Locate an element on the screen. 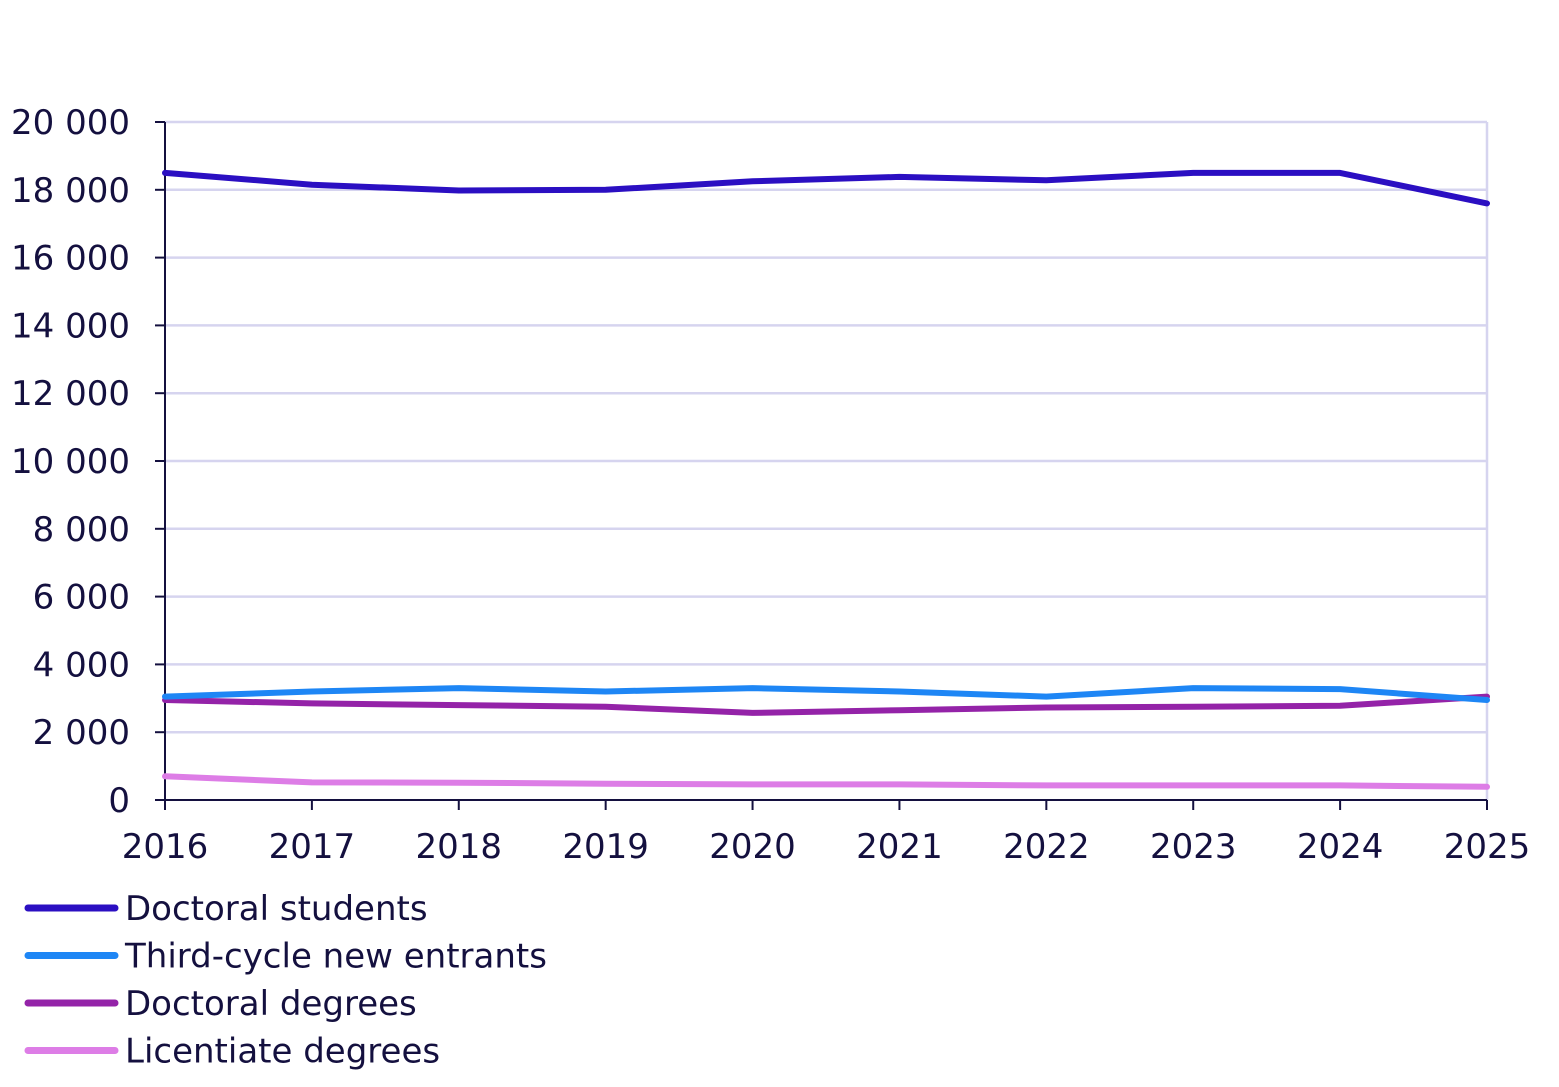 This screenshot has height=1087, width=1559. legend-item-0: Doctoral students is located at coordinates (226, 909).